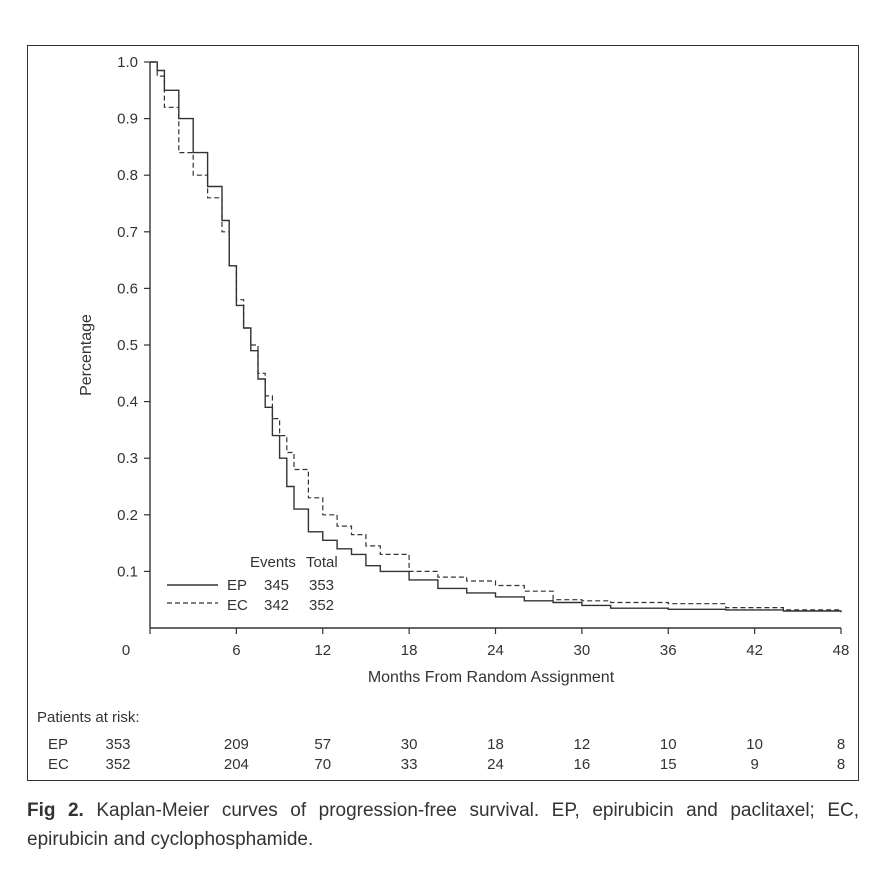 This screenshot has height=886, width=890. What do you see at coordinates (127, 458) in the screenshot?
I see `y-tick-label: 0.3` at bounding box center [127, 458].